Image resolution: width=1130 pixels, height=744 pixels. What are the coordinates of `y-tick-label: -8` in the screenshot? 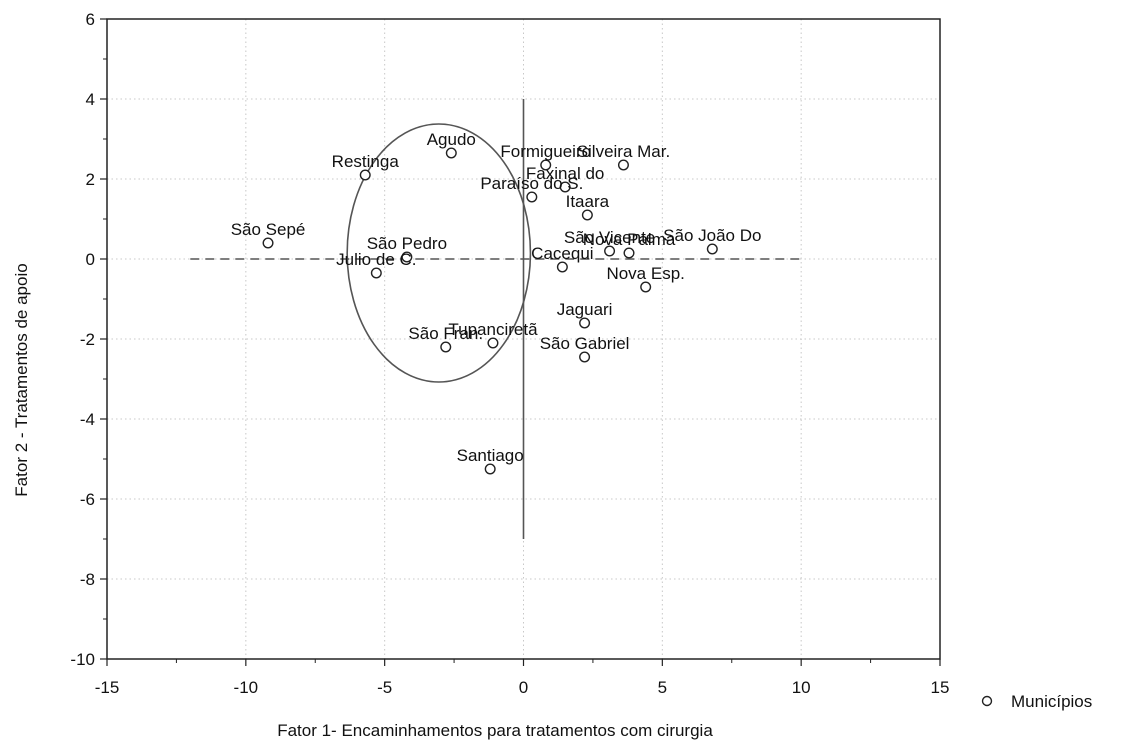 It's located at (87, 579).